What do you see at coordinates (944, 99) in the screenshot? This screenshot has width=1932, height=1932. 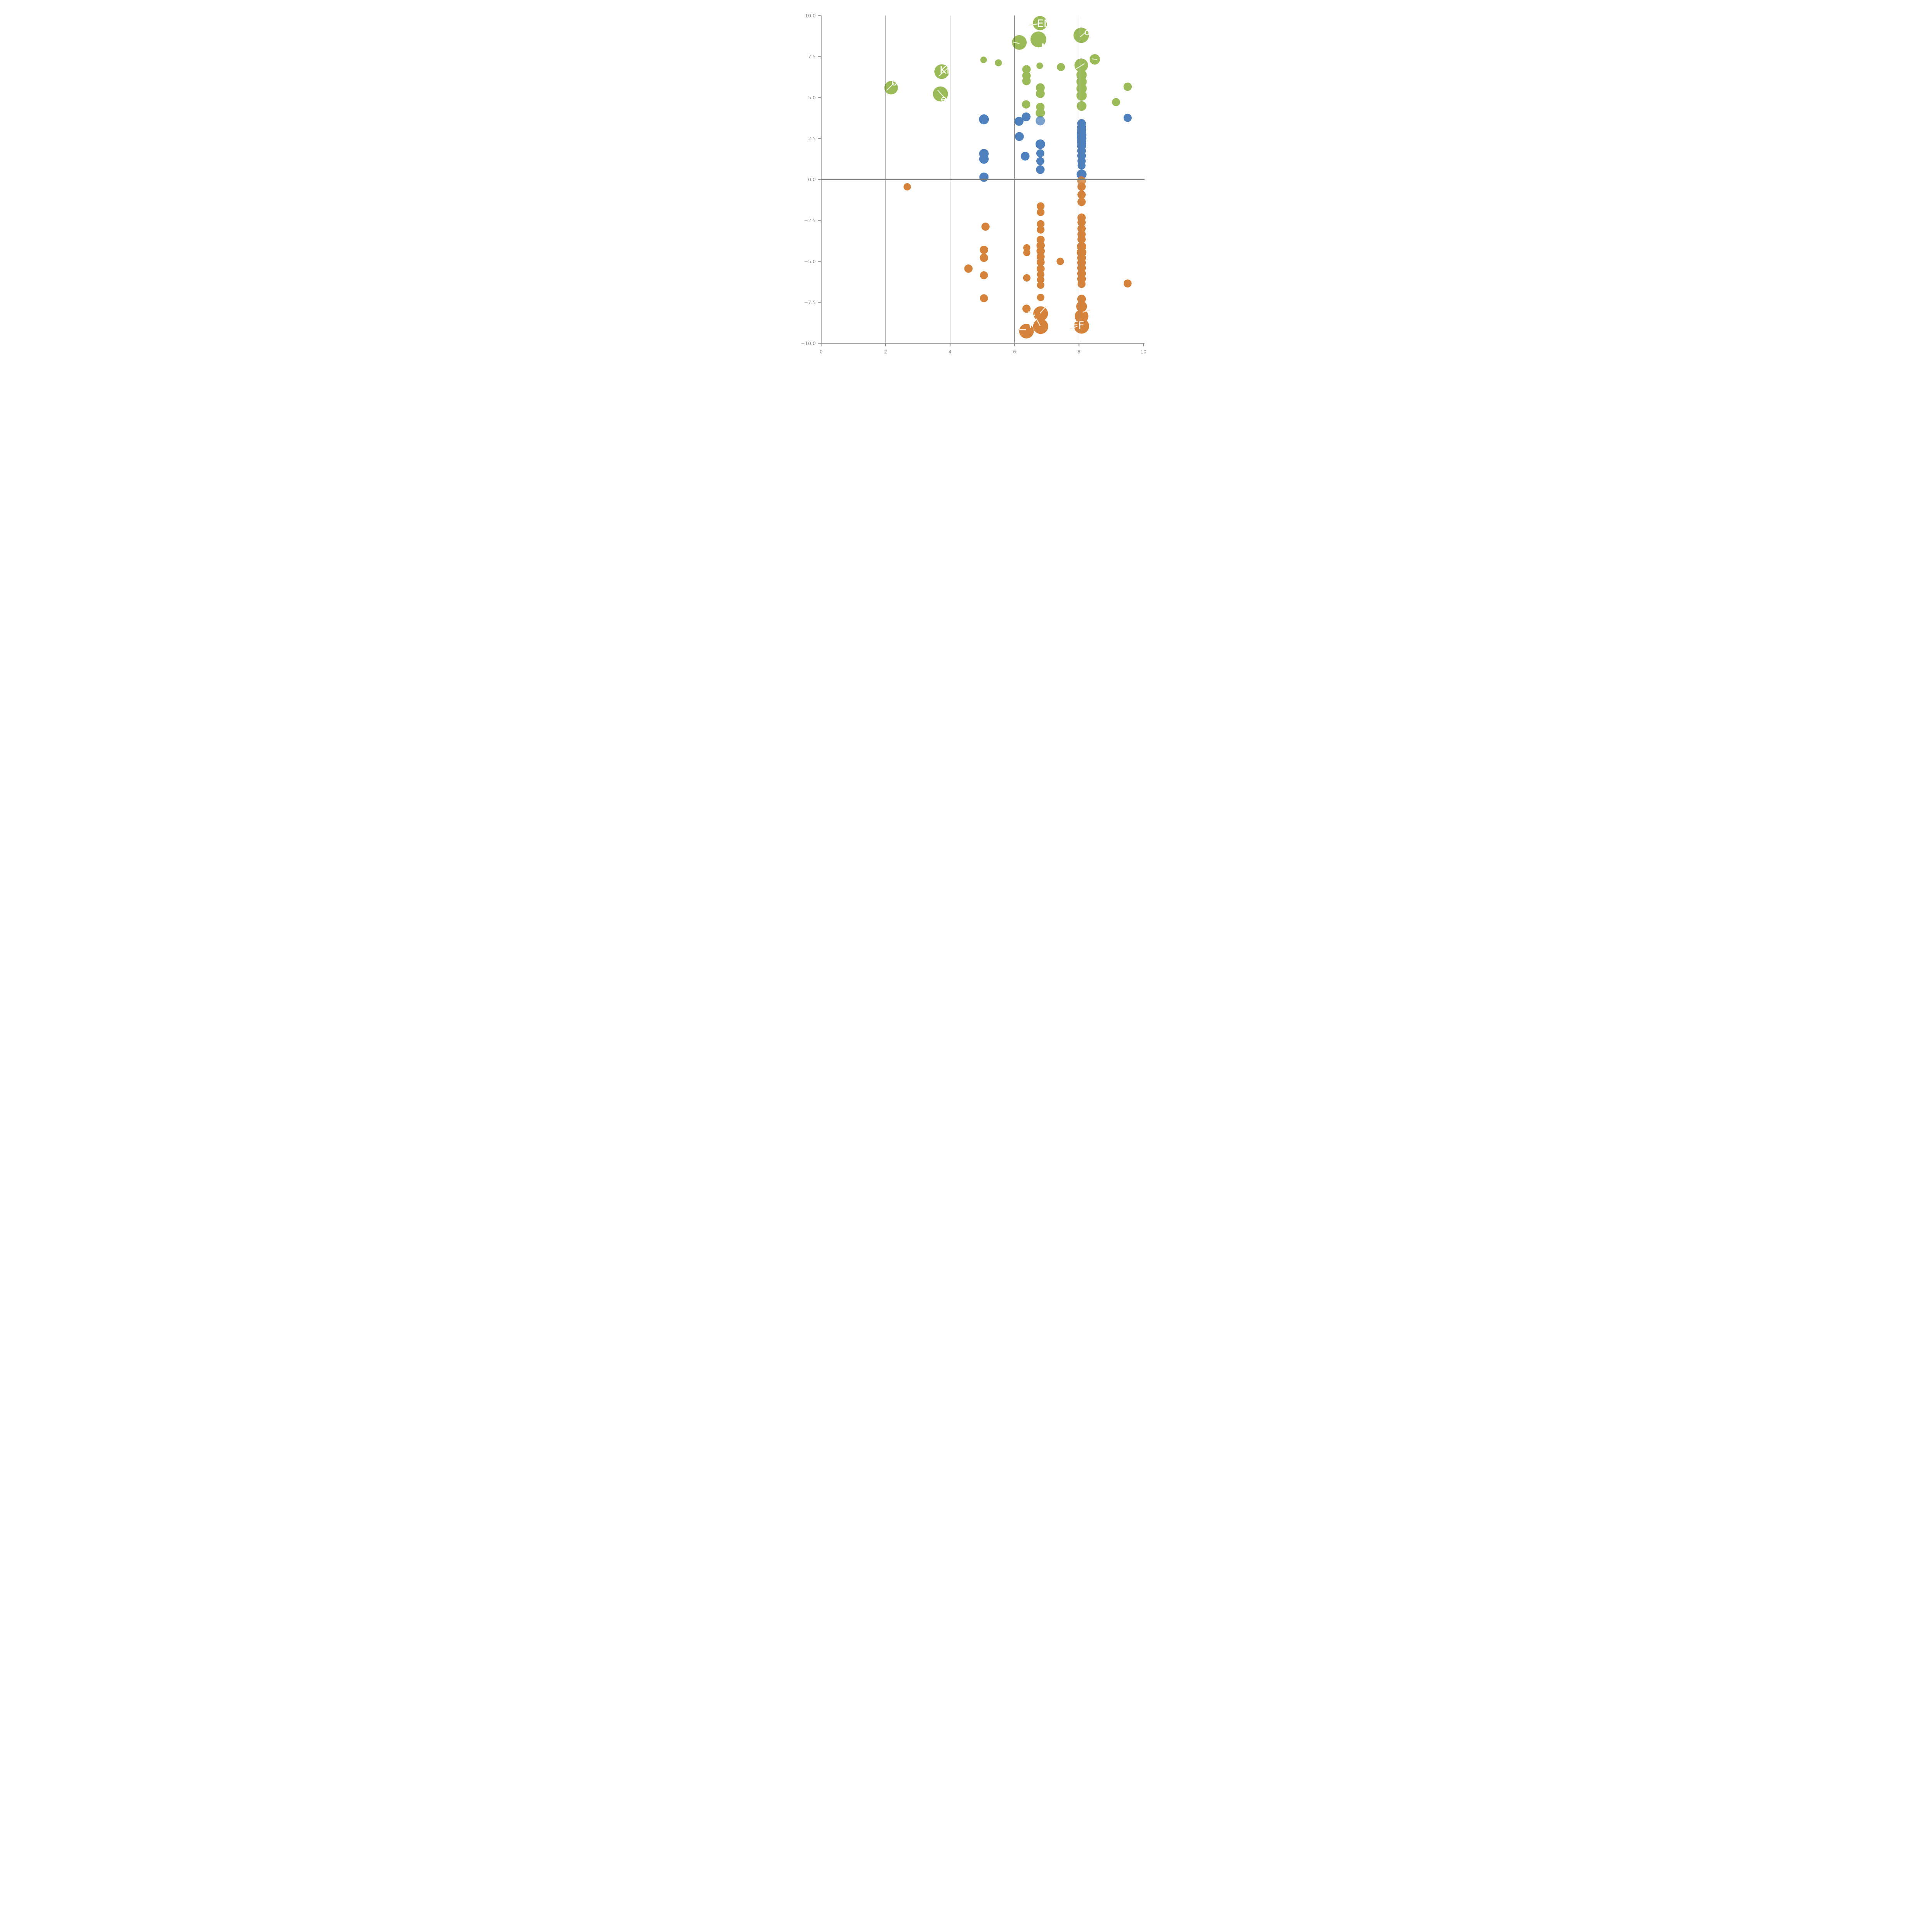 I see `bubble-label-fragment: e` at bounding box center [944, 99].